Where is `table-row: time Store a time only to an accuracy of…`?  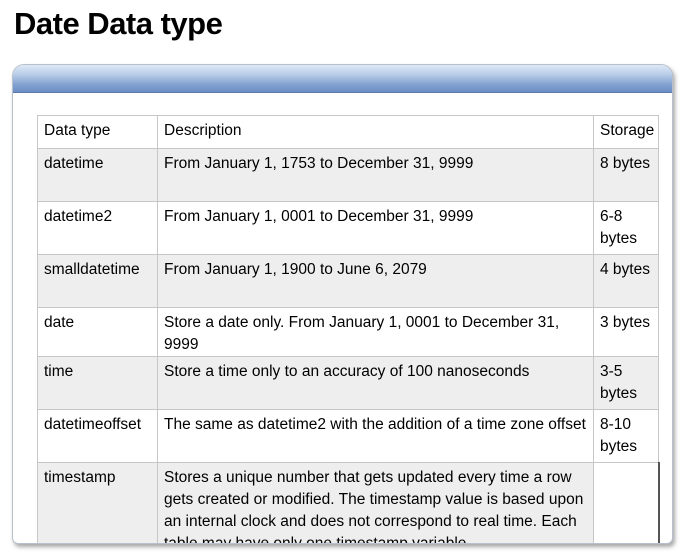
table-row: time Store a time only to an accuracy of… is located at coordinates (348, 383).